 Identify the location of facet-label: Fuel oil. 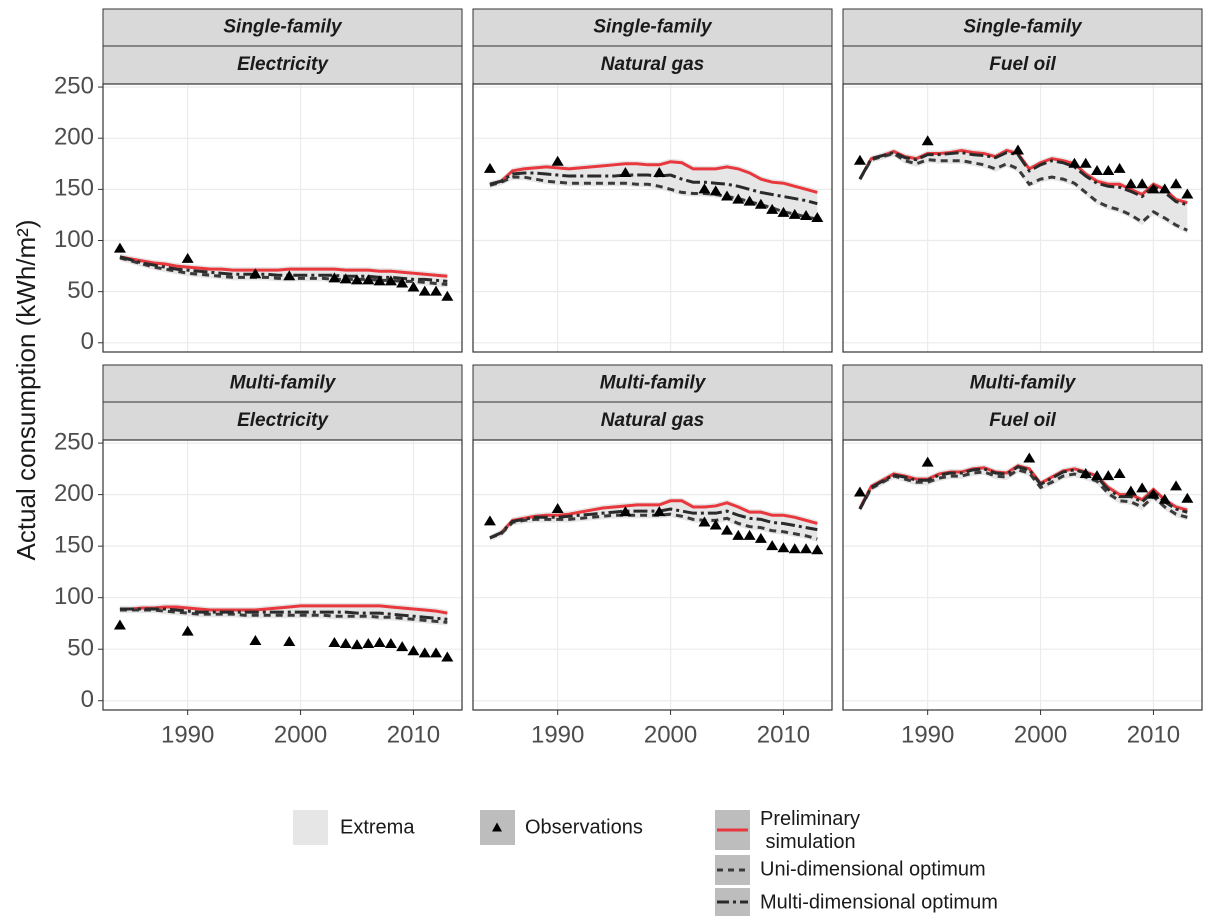
(1022, 64).